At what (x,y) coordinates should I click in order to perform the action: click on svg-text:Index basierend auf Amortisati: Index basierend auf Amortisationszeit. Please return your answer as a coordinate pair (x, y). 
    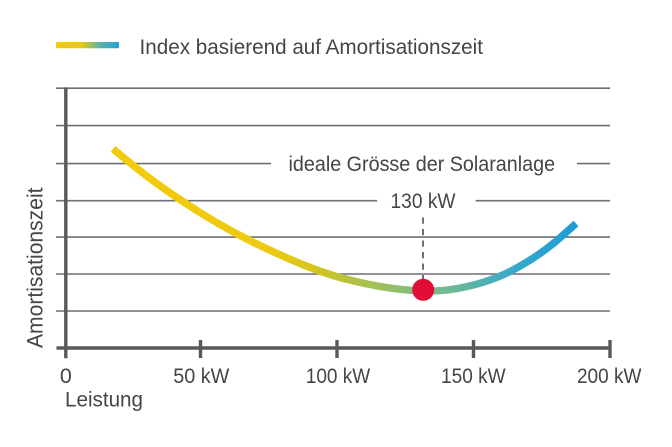
    Looking at the image, I should click on (312, 47).